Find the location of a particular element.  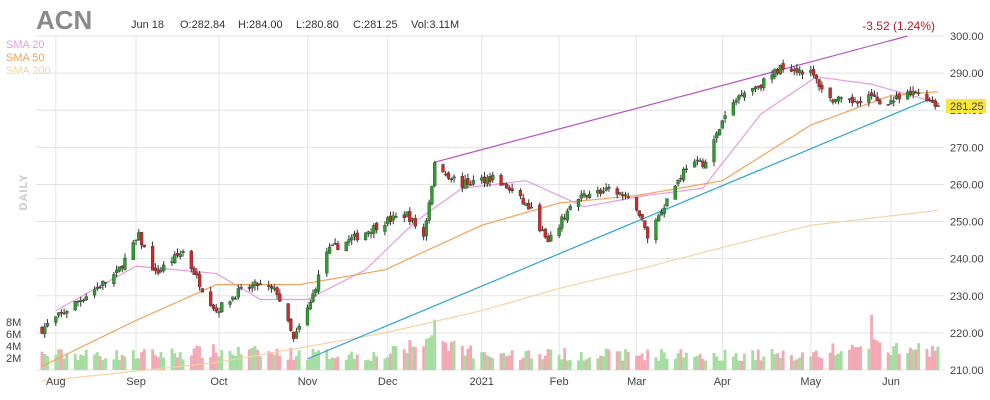

y-tick-label: 240.00 is located at coordinates (967, 260).